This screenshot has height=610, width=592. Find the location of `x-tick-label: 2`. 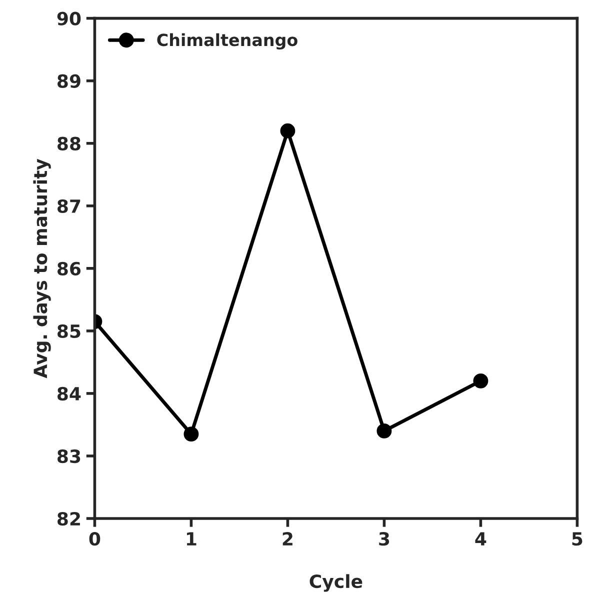

x-tick-label: 2 is located at coordinates (287, 539).